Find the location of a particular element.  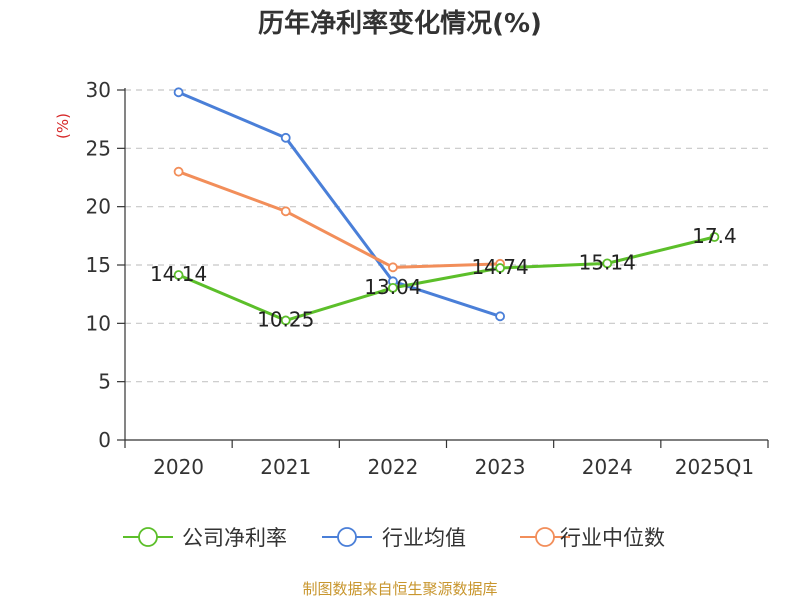

data-label: 17.4 is located at coordinates (714, 236).